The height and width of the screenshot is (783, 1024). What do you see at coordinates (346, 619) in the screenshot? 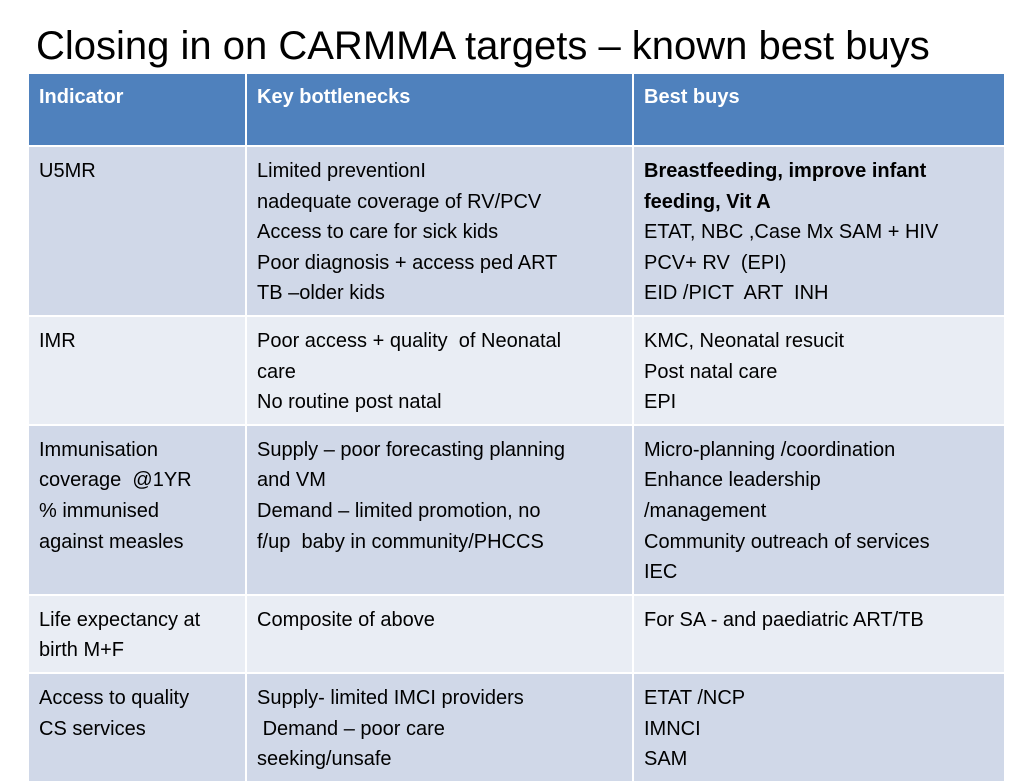
I see `bottleneck-line: Composite of above` at bounding box center [346, 619].